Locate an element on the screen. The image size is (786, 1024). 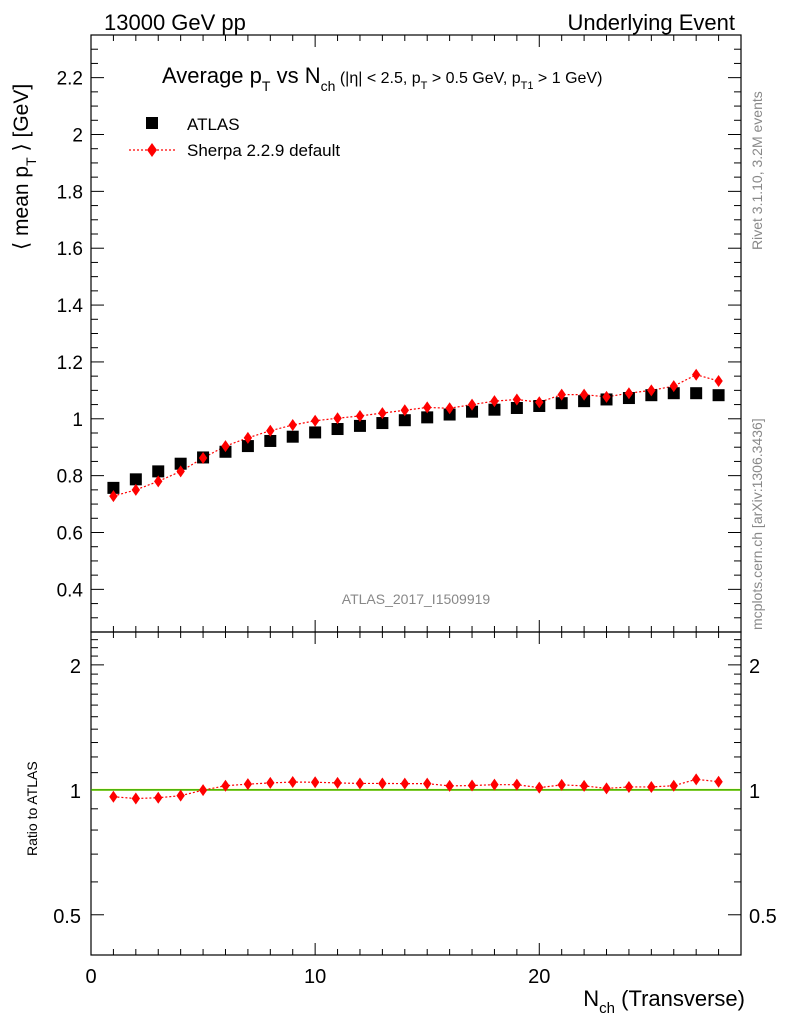
y-tick-label-right: 0.5 is located at coordinates (763, 917).